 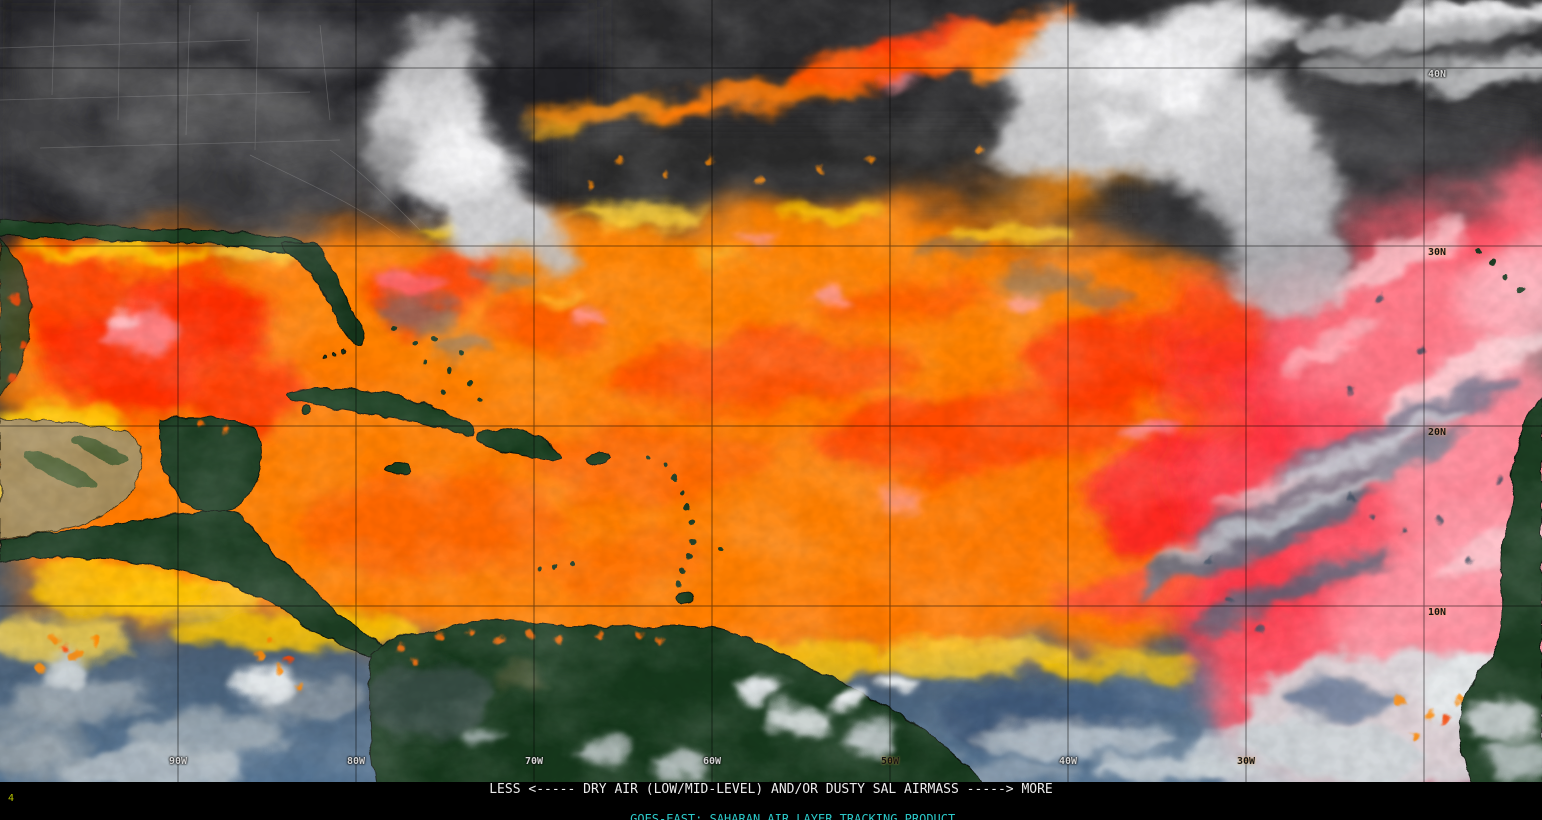 What do you see at coordinates (1437, 432) in the screenshot?
I see `latitude-label-20n: 20N` at bounding box center [1437, 432].